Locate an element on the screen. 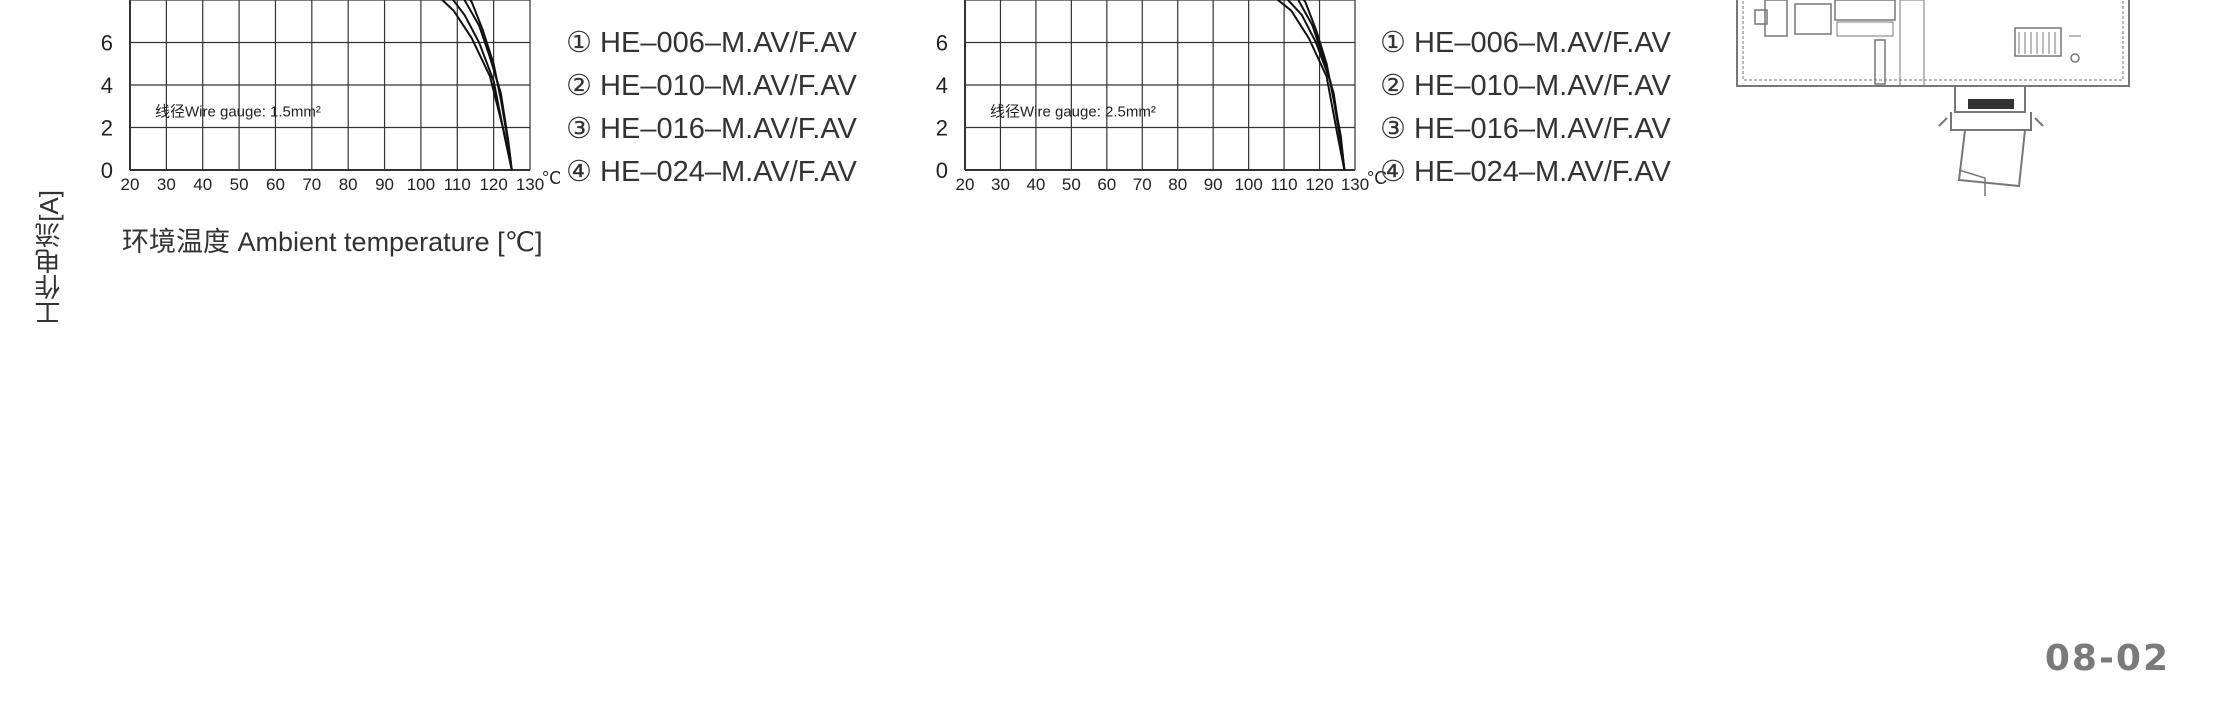  page-number: 08-02 is located at coordinates (2107, 658).